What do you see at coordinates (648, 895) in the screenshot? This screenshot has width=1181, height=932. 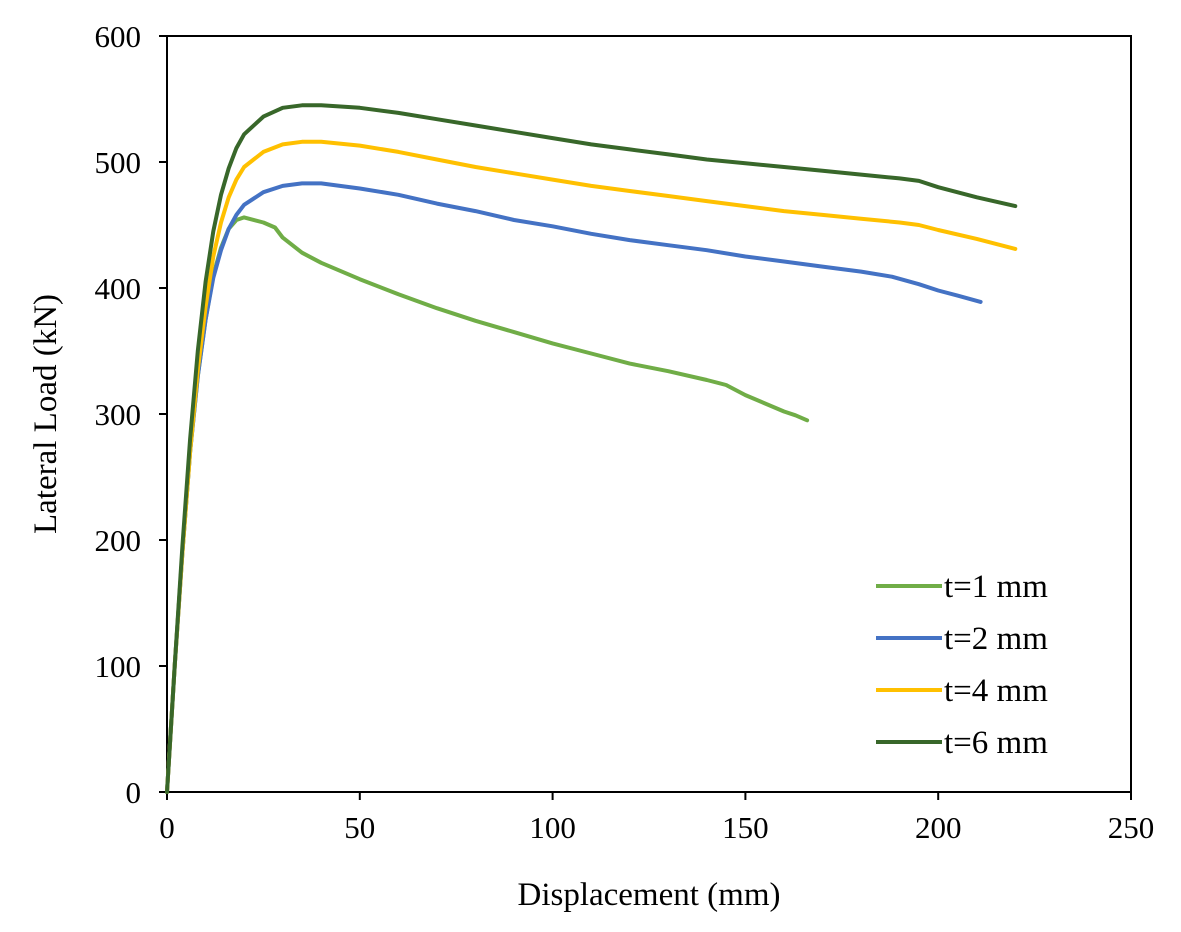 I see `x-axis-label: Displacement (mm)` at bounding box center [648, 895].